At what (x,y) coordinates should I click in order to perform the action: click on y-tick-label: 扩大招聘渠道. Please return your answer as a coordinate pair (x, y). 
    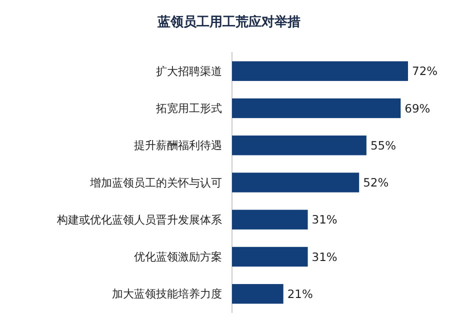
    Looking at the image, I should click on (189, 71).